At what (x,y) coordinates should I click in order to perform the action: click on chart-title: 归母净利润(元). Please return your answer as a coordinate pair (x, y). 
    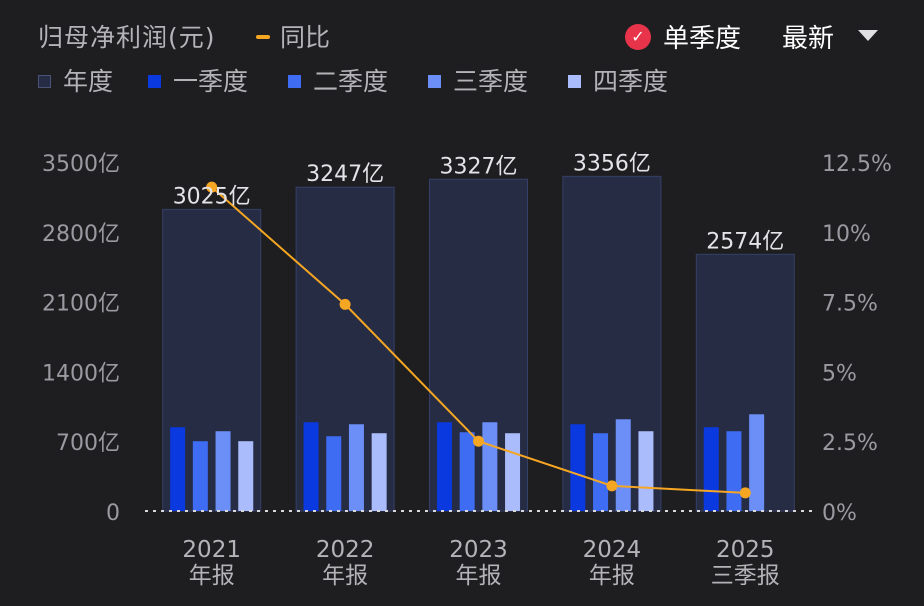
    Looking at the image, I should click on (127, 37).